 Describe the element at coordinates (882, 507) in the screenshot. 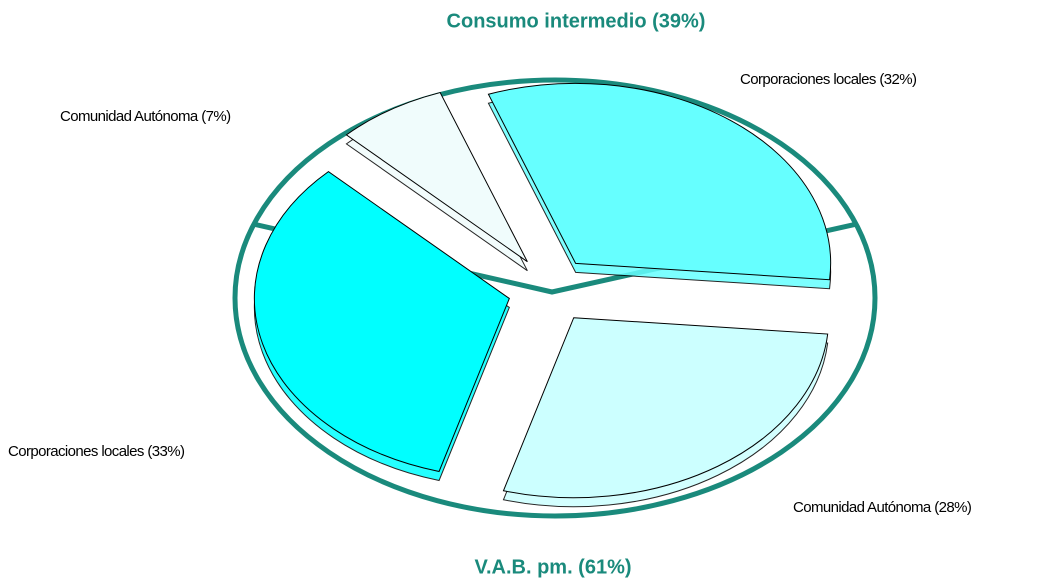

I see `slice-label: Comunidad Autónoma (28%)` at that location.